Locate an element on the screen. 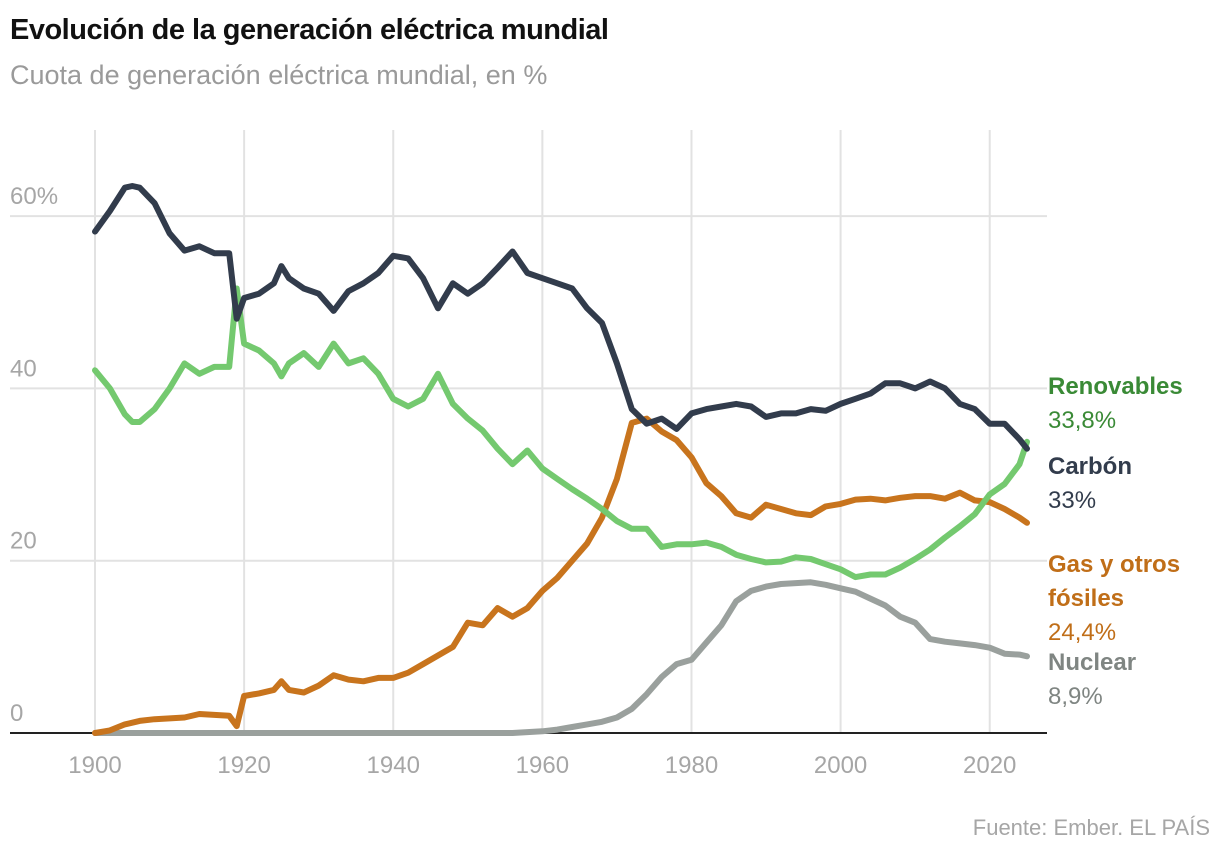  x-tick-label: 1980 is located at coordinates (691, 765).